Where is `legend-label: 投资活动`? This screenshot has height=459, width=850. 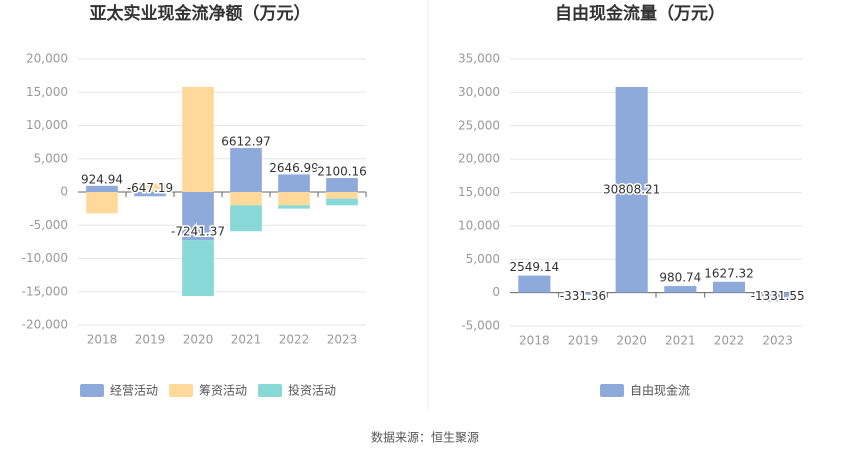 legend-label: 投资活动 is located at coordinates (312, 390).